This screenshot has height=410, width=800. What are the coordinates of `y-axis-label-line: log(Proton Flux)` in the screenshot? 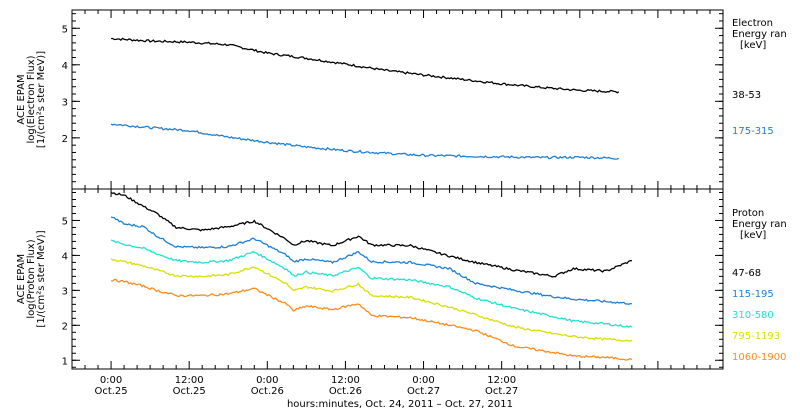 It's located at (31, 278).